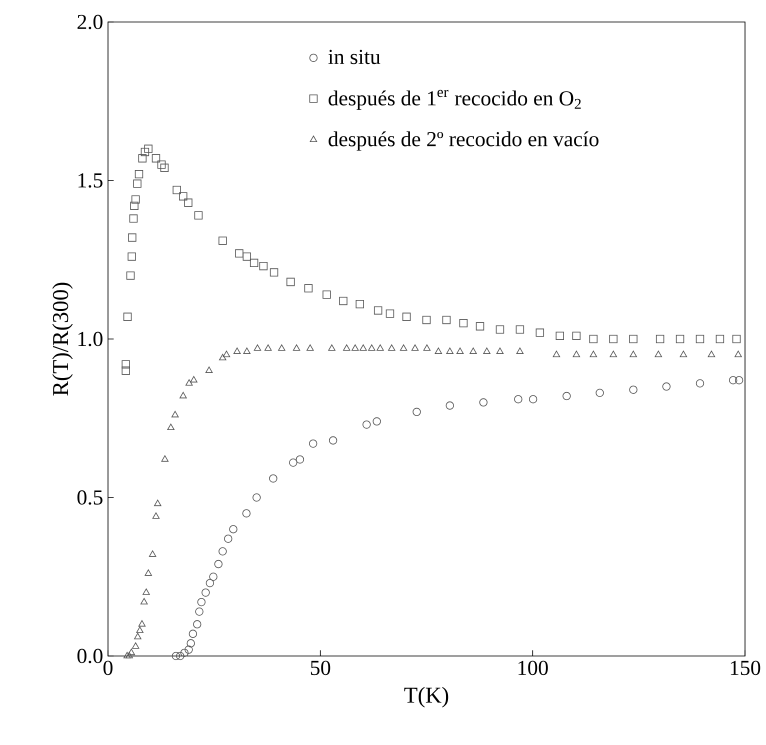  I want to click on legend-label: después de 1$^{er}$ recocido en O$_{2}$, so click(454, 100).